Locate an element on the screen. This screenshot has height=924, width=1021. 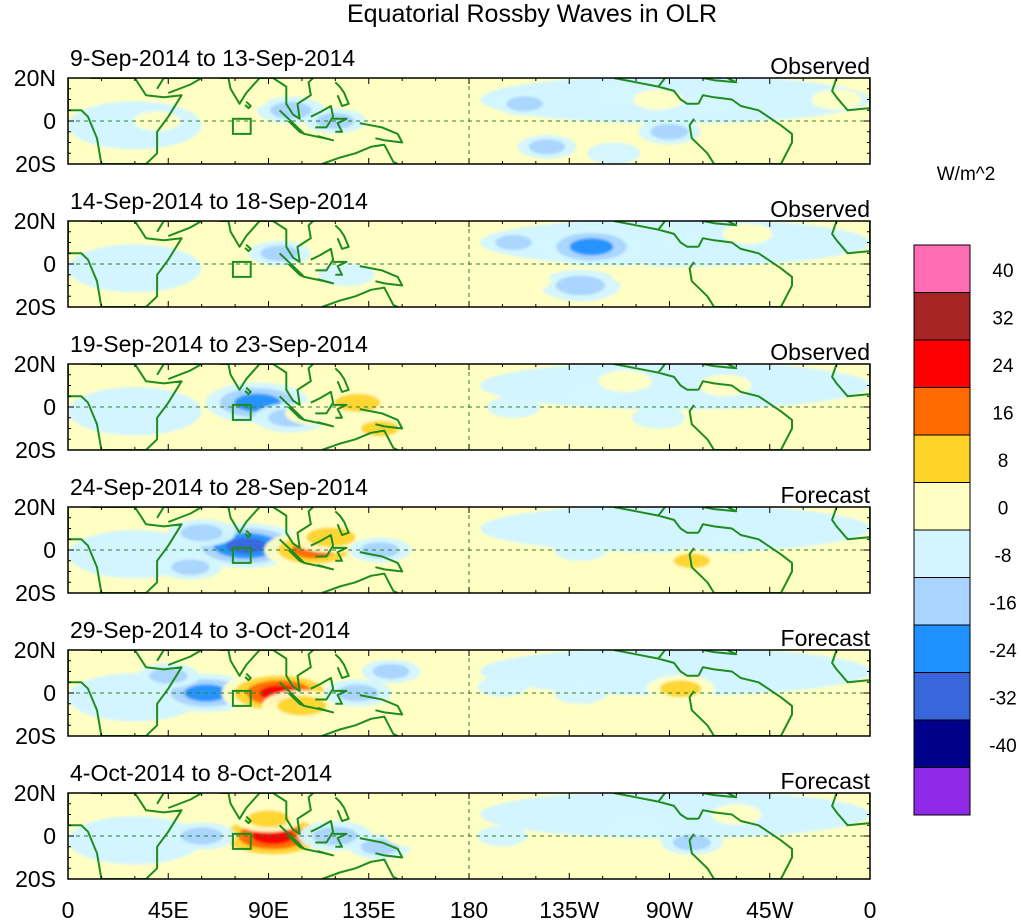
panel-date-range: 14-Sep-2014 to 18-Sep-2014 is located at coordinates (219, 201).